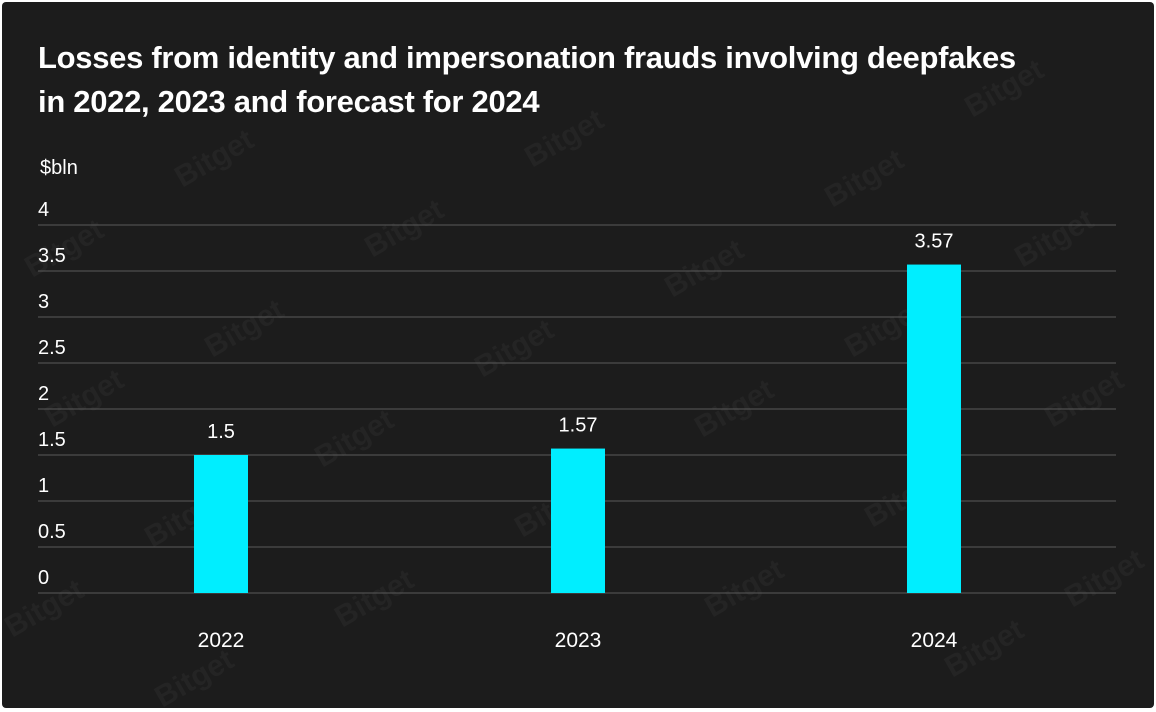  Describe the element at coordinates (934, 242) in the screenshot. I see `bar-value-label: 3.57` at that location.